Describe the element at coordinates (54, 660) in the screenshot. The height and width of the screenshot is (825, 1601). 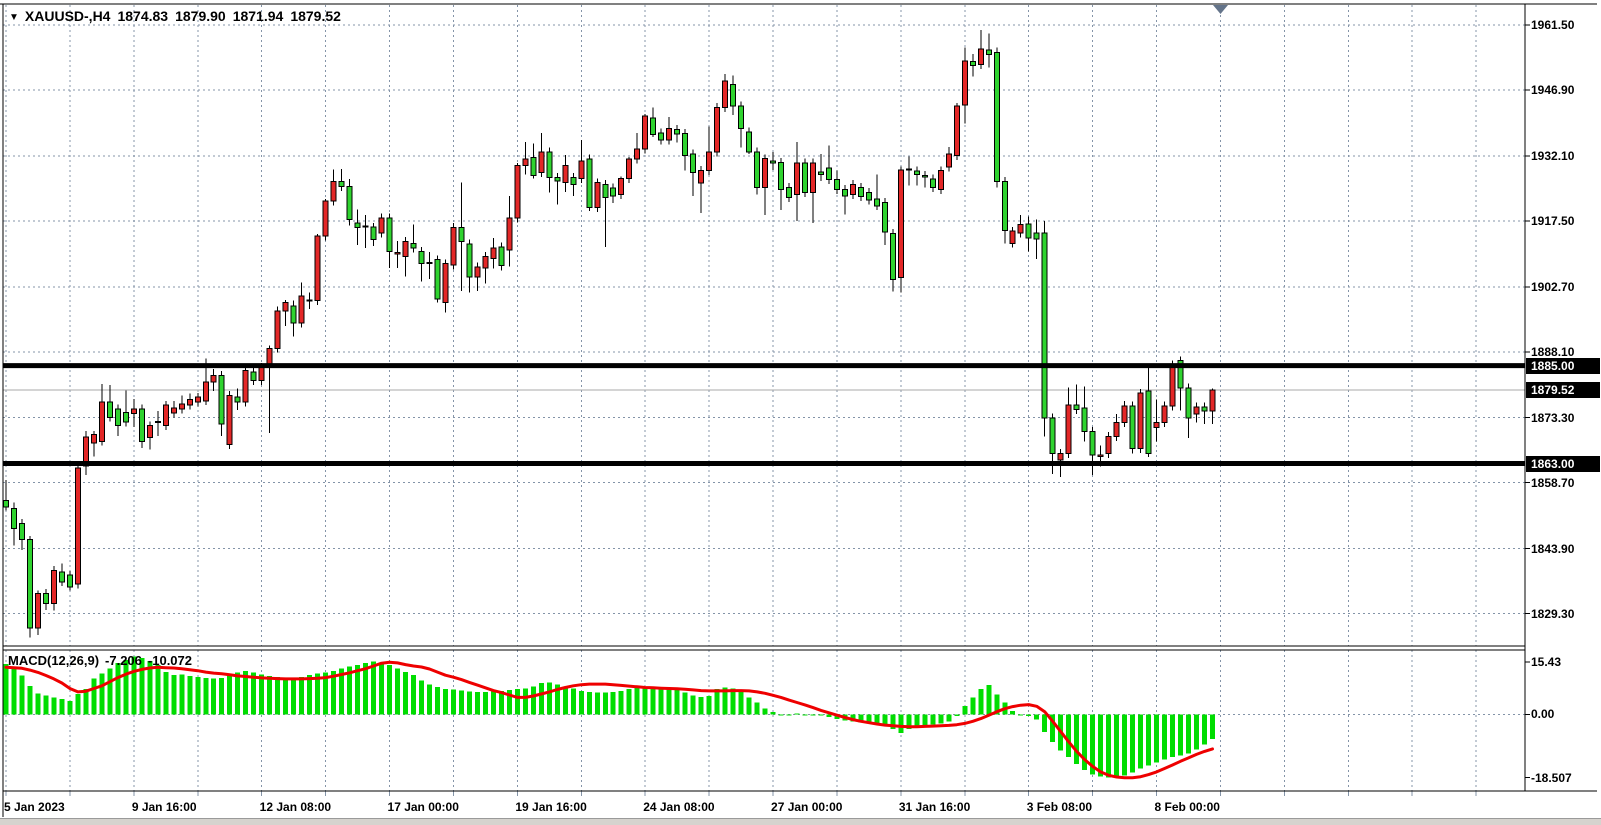
I see `macd-name: MACD(12,26,9)` at that location.